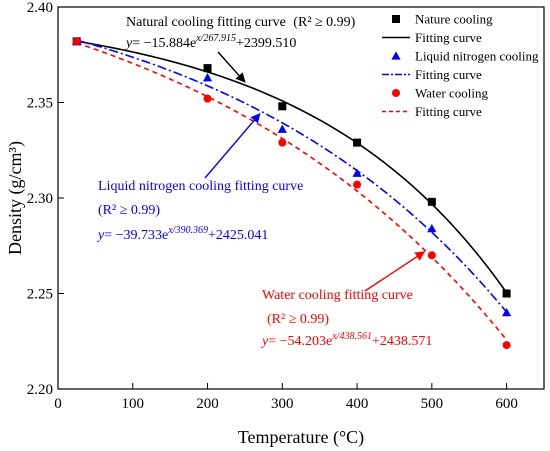 The image size is (550, 451). What do you see at coordinates (337, 295) in the screenshot?
I see `annotation-water-title: Water cooling fitting curve` at bounding box center [337, 295].